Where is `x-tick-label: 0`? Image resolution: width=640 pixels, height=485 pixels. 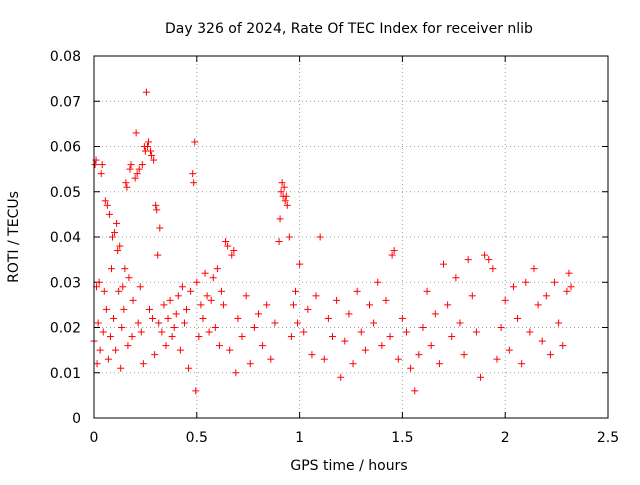 x-tick-label: 0 is located at coordinates (94, 438).